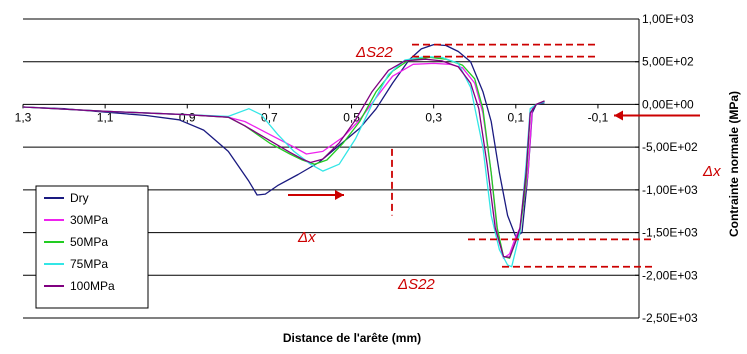  What do you see at coordinates (187, 117) in the screenshot?
I see `x-tick-label: 0,9` at bounding box center [187, 117].